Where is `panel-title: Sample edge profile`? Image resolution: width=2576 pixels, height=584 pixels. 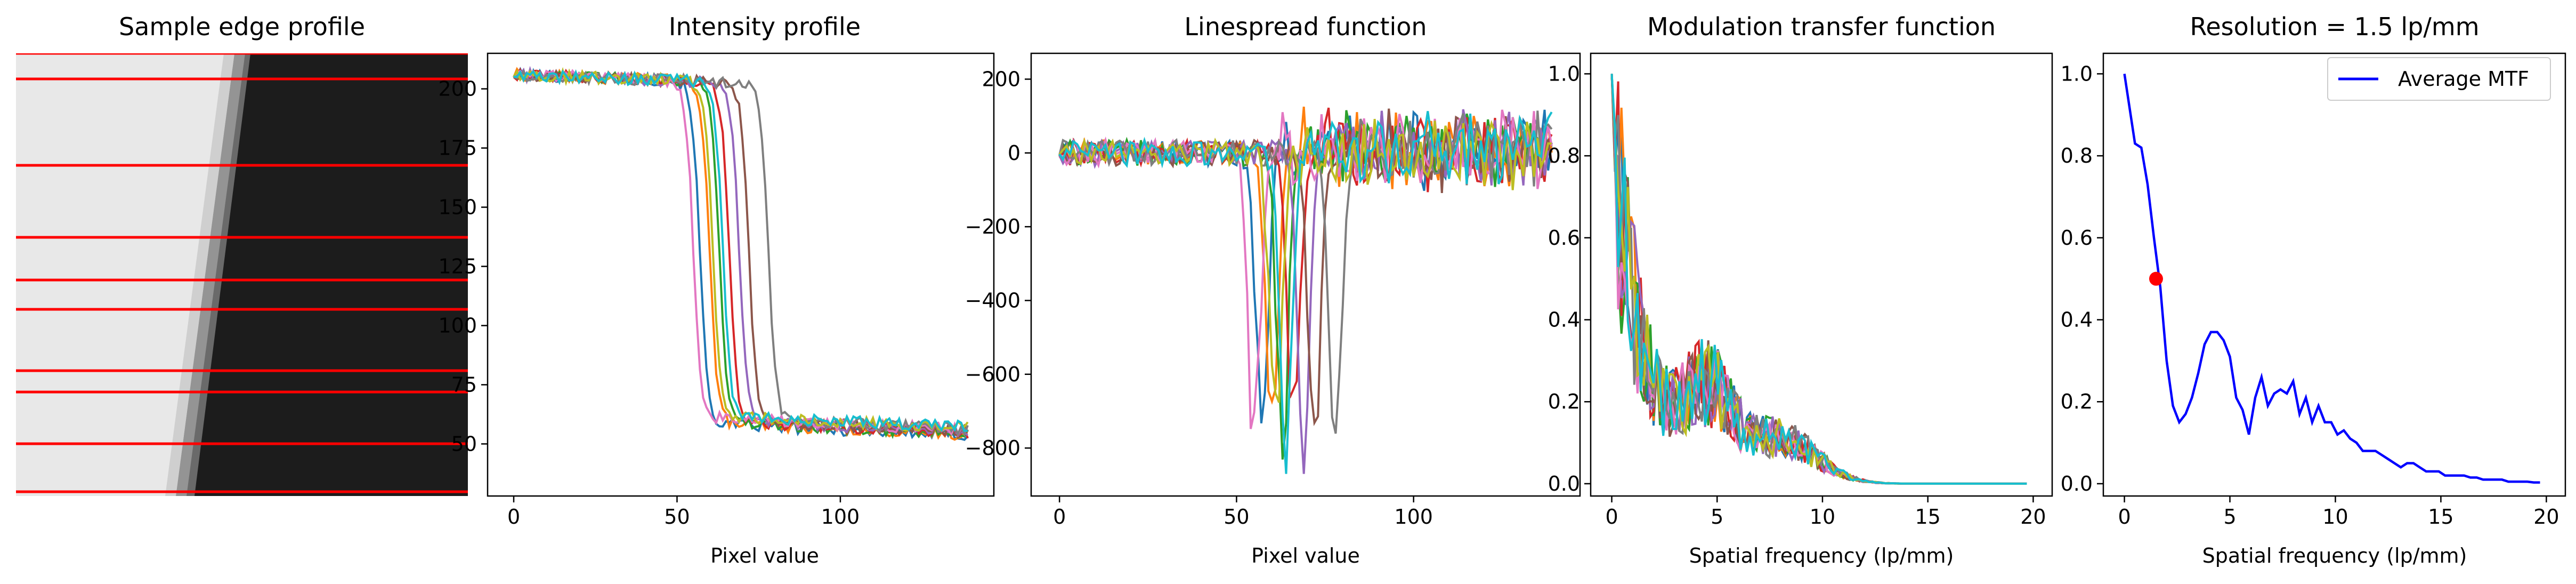 panel-title: Sample edge profile is located at coordinates (242, 26).